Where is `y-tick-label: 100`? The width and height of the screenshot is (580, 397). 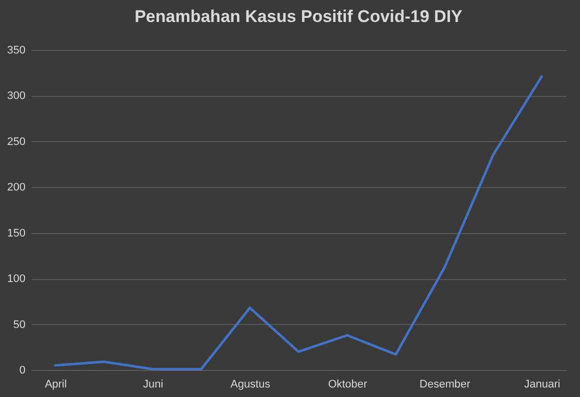
y-tick-label: 100 is located at coordinates (16, 279).